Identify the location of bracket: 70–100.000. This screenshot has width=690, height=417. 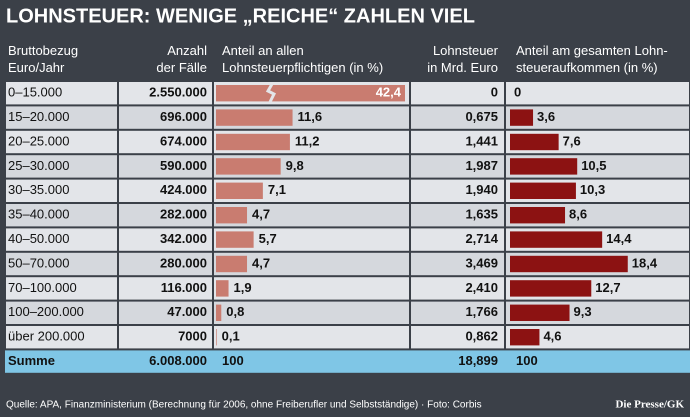
(42, 287).